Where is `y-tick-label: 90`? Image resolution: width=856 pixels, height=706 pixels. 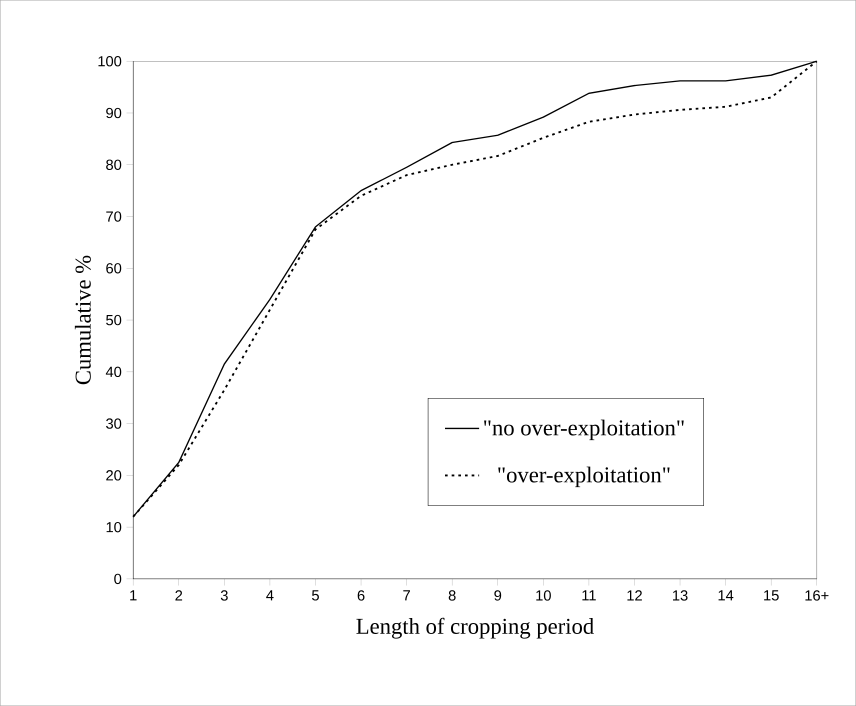 y-tick-label: 90 is located at coordinates (114, 113).